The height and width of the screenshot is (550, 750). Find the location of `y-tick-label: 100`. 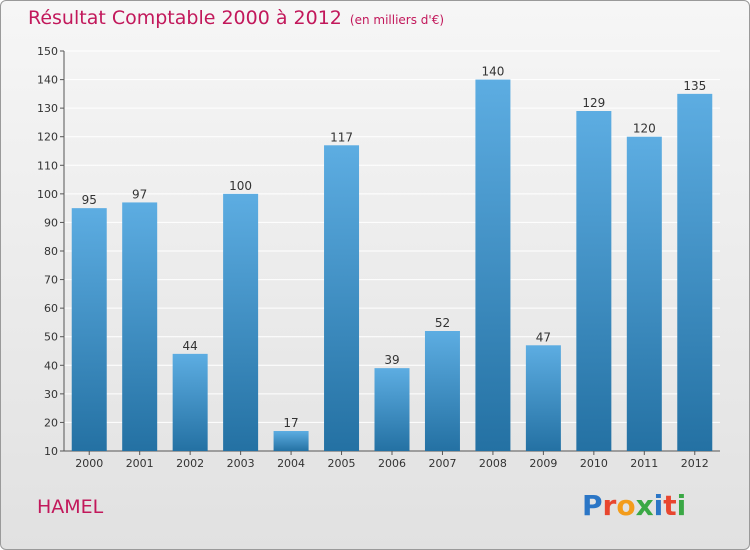

y-tick-label: 100 is located at coordinates (47, 194).